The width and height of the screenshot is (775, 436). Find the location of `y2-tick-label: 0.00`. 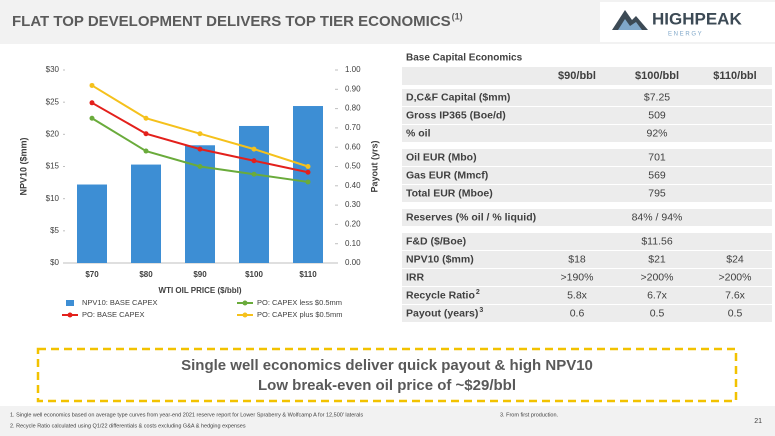

y2-tick-label: 0.00 is located at coordinates (353, 262).